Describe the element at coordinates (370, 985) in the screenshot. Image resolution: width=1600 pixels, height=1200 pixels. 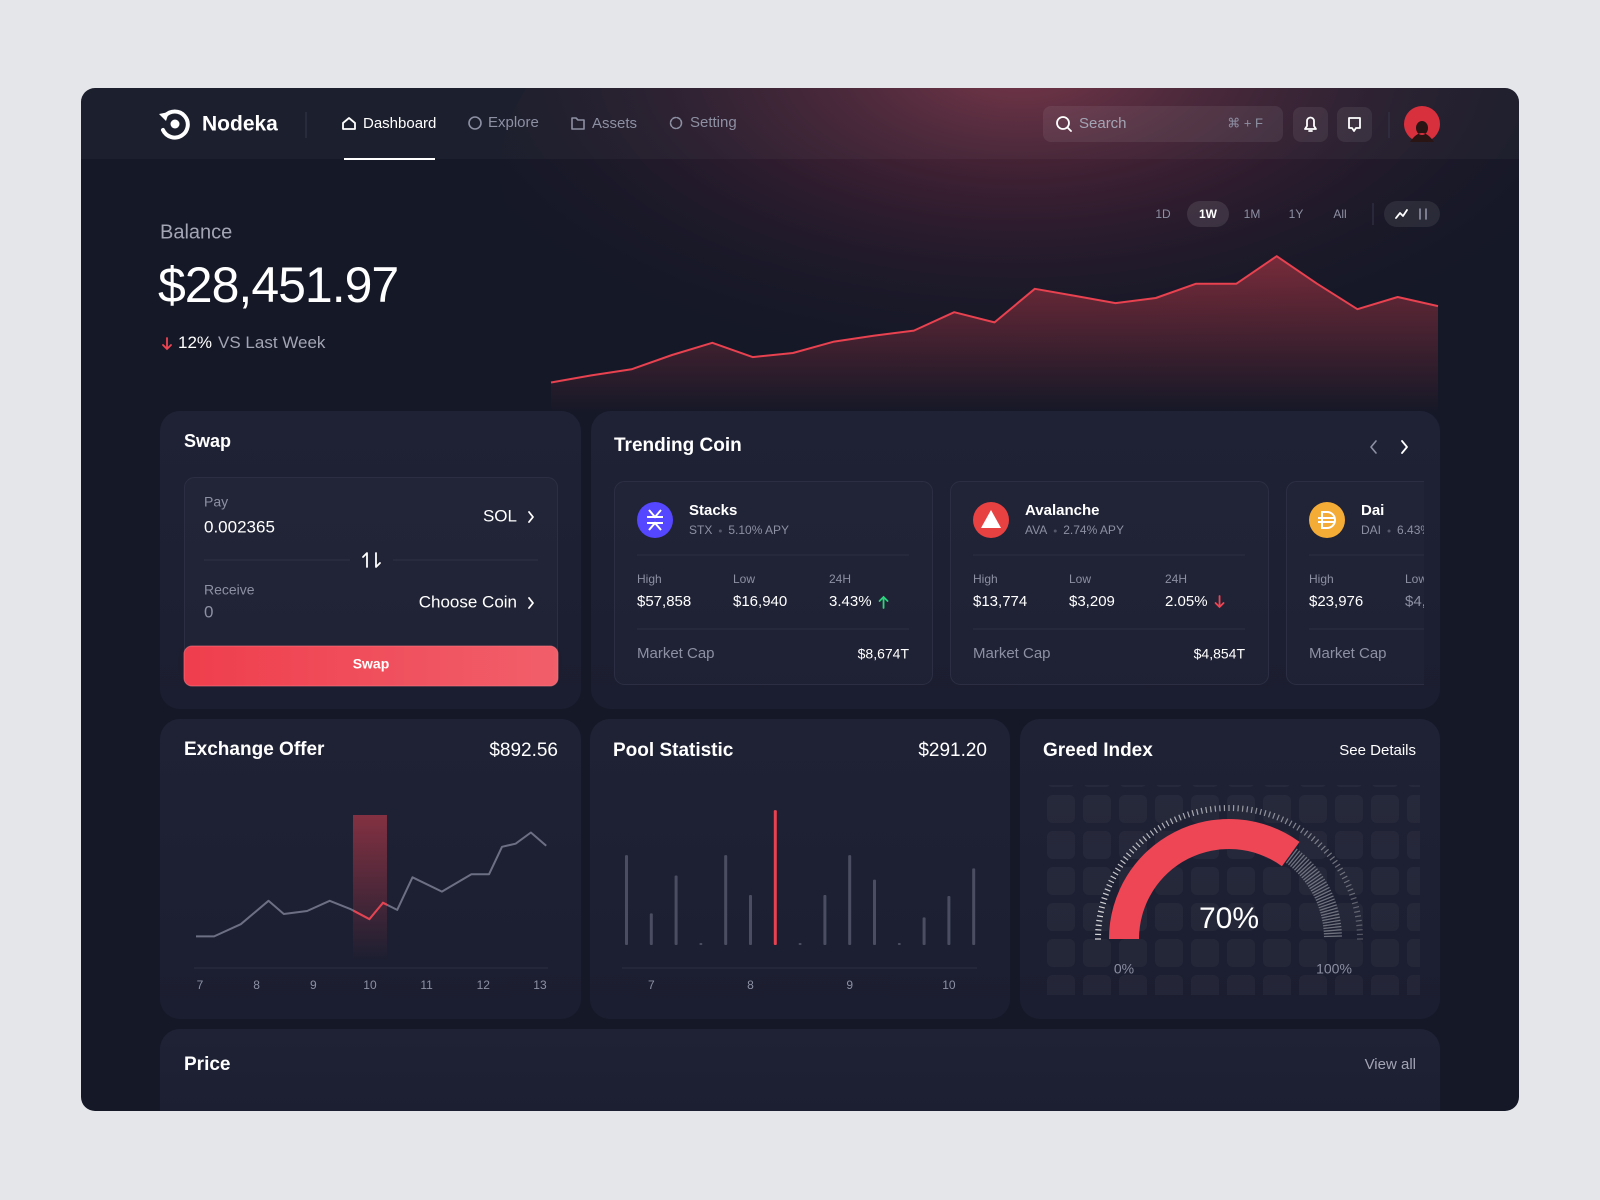
I see `x-tick-label: 10` at that location.